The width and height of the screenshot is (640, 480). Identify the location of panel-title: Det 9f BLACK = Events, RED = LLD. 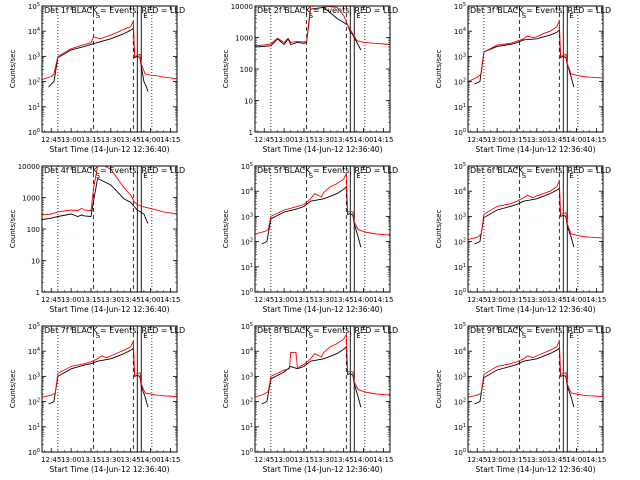
(540, 330).